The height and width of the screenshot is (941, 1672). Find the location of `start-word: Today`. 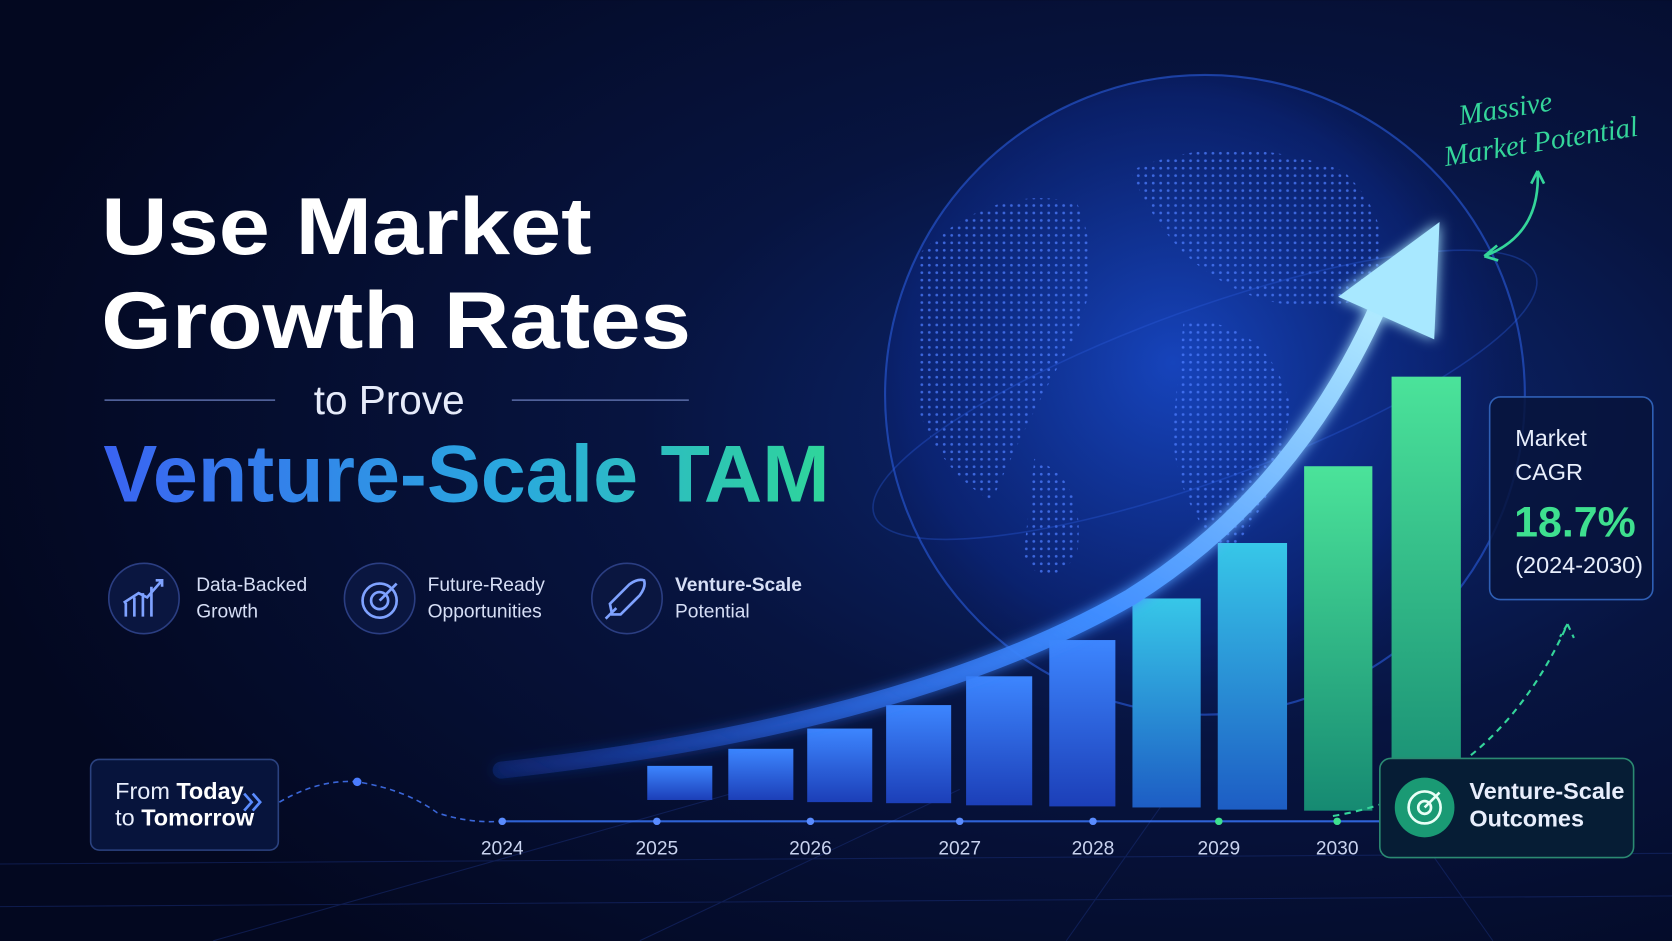

start-word: Today is located at coordinates (209, 791).